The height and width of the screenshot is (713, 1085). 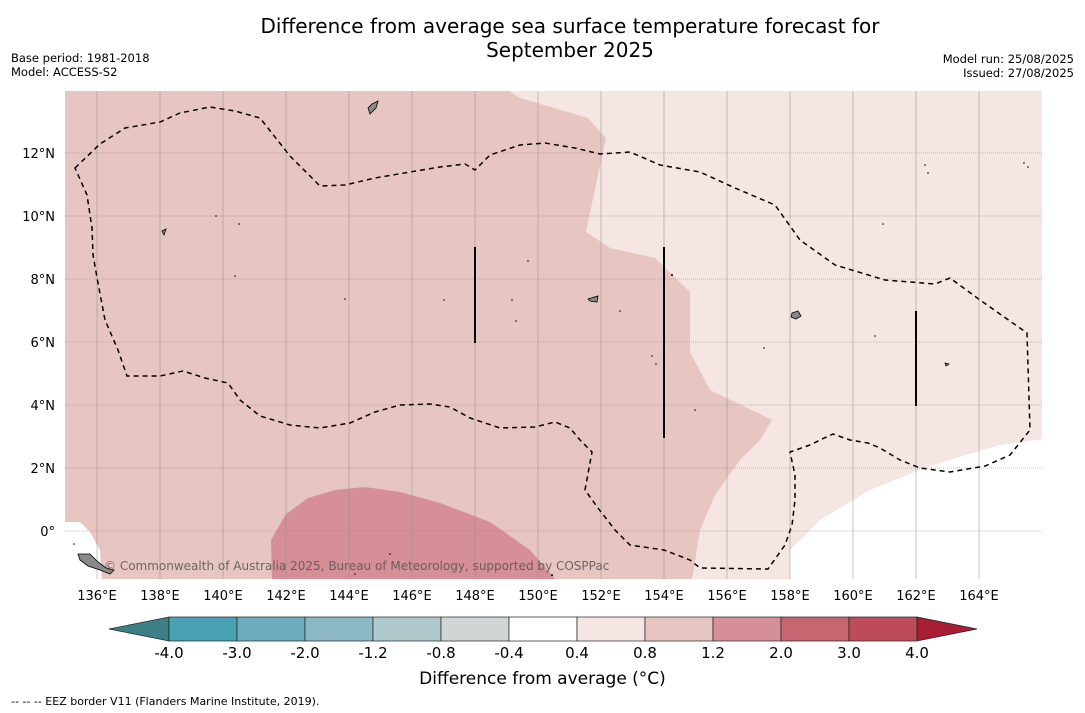 I want to click on lat-label: 10°N, so click(x=38, y=217).